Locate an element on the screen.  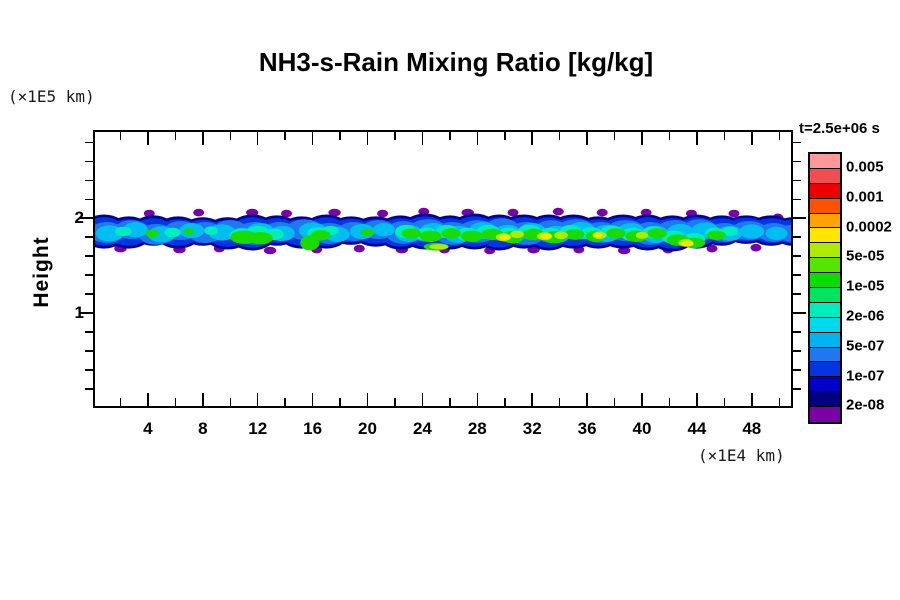
colorbar-label: 1e-05 is located at coordinates (865, 286).